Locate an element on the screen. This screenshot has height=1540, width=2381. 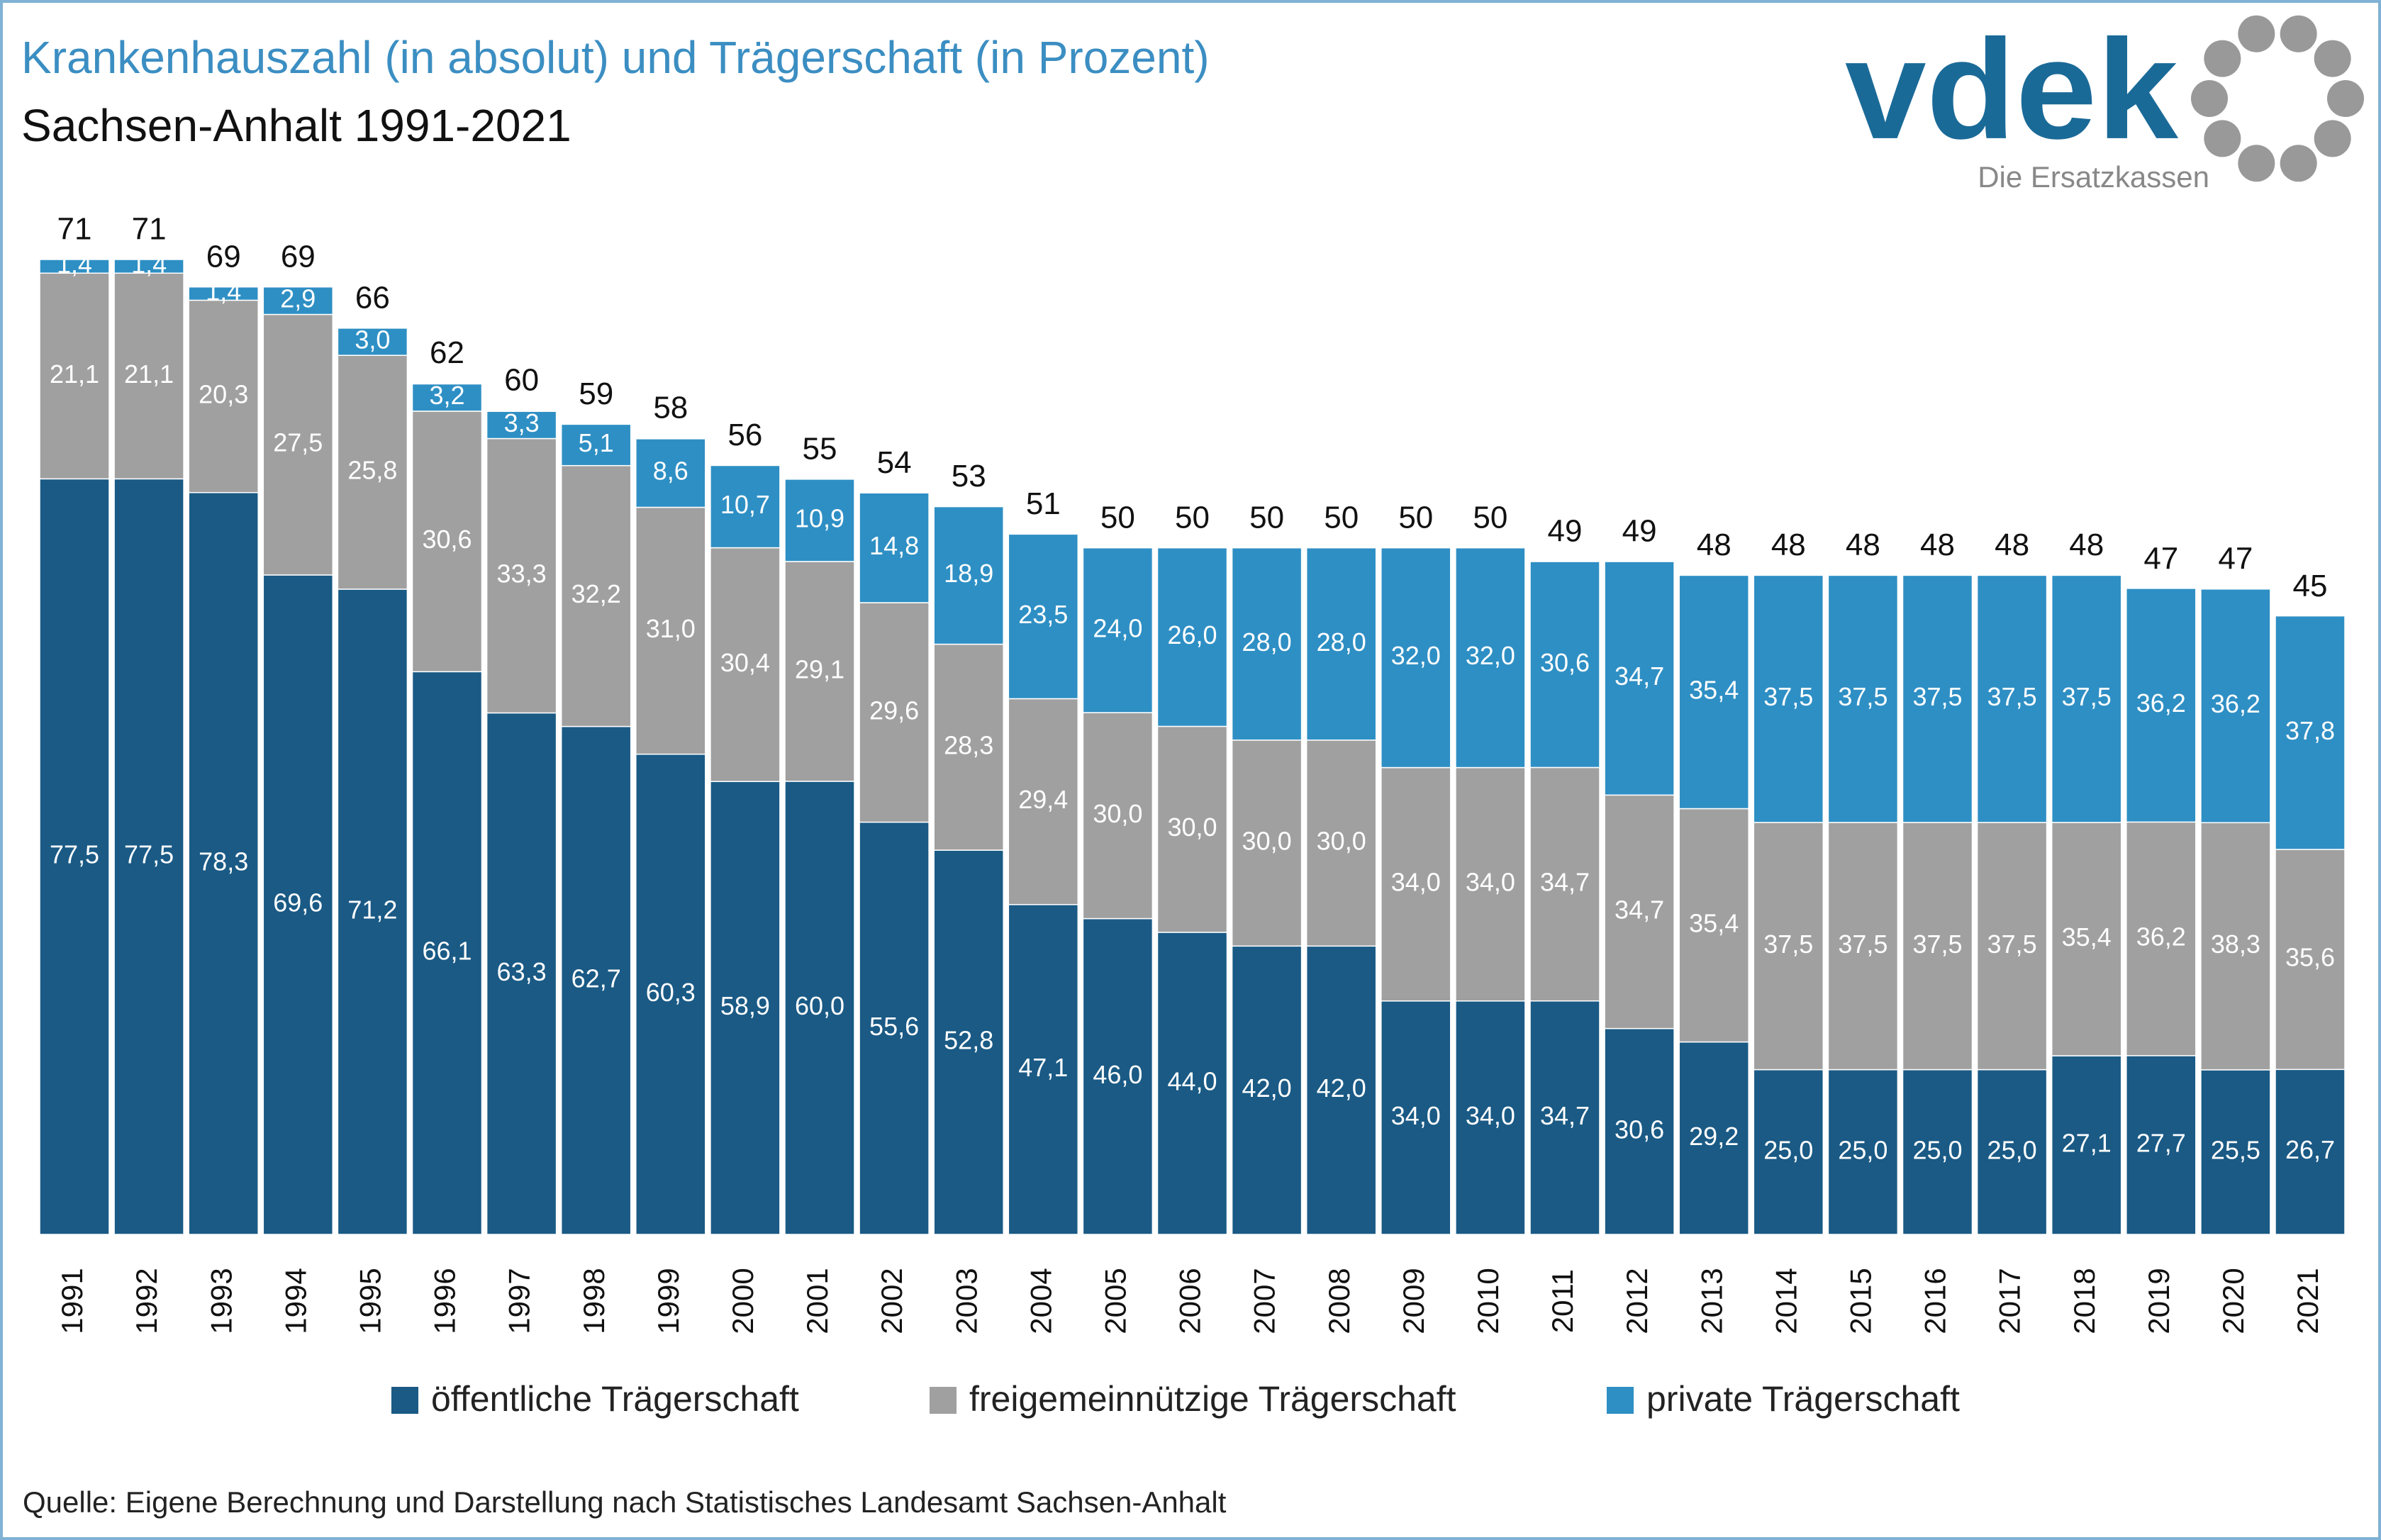
legend-label: private Trägerschaft is located at coordinates (1803, 1399).